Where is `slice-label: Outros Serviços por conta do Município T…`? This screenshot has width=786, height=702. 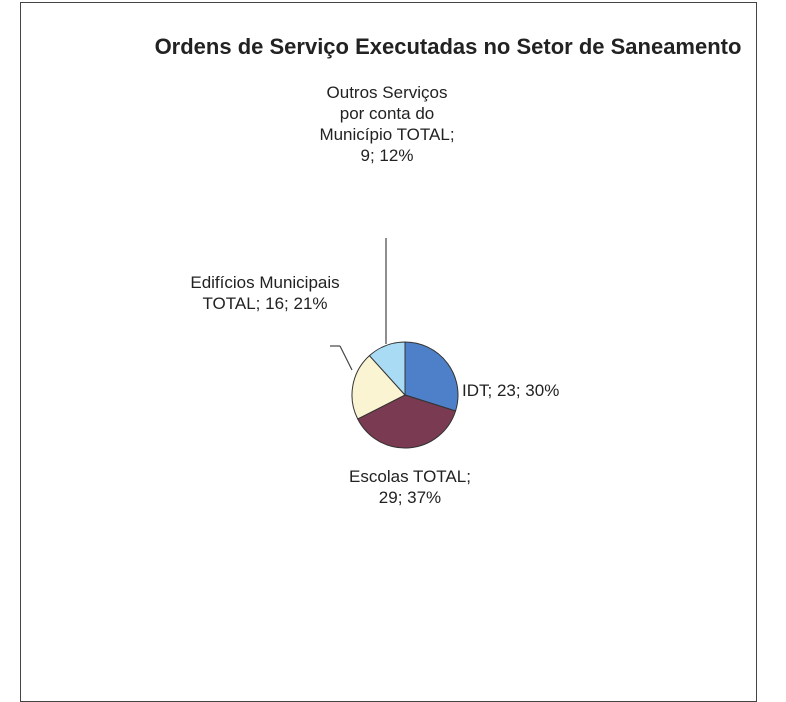 slice-label: Outros Serviços por conta do Município T… is located at coordinates (387, 124).